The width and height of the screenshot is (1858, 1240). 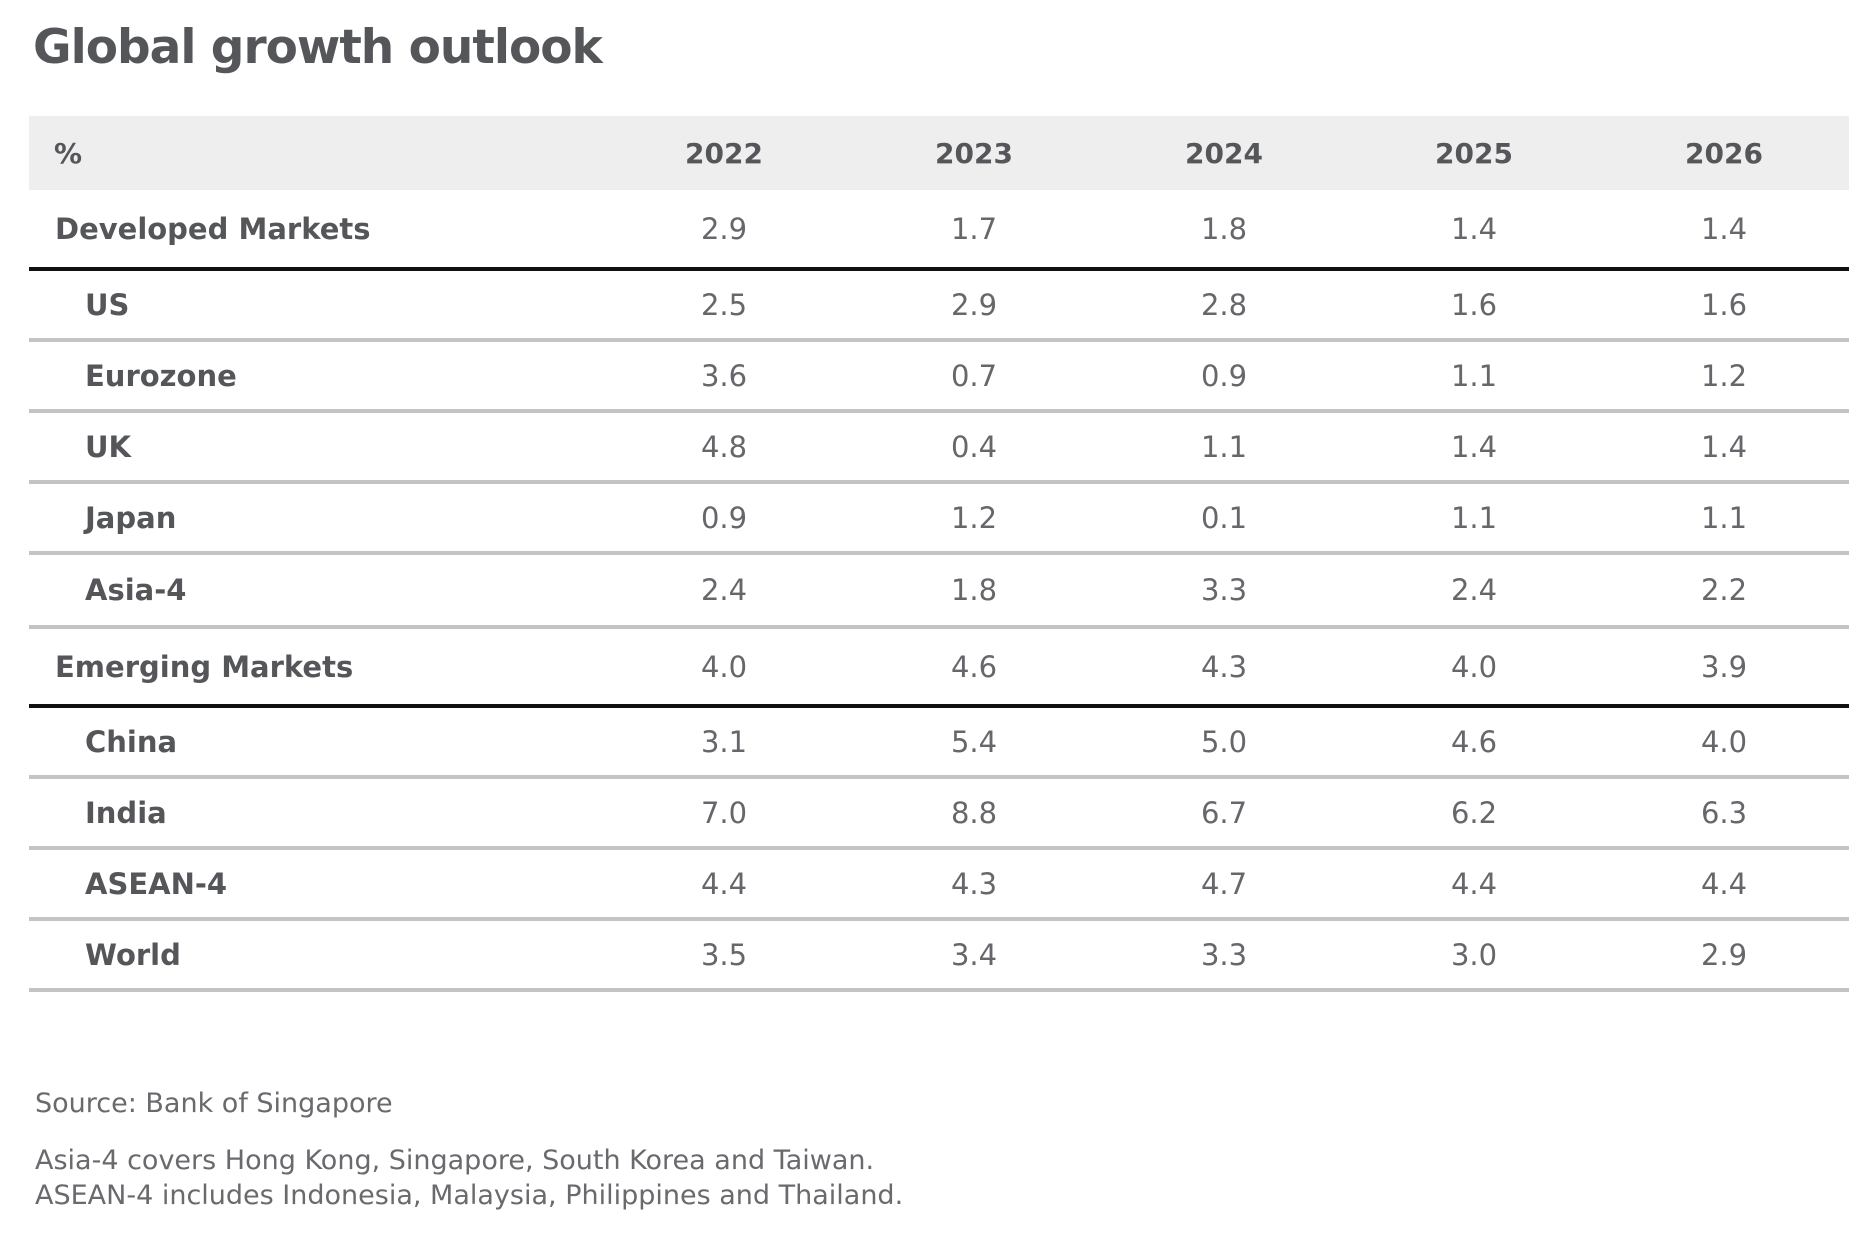 I want to click on table-cell: 2.8, so click(x=1224, y=304).